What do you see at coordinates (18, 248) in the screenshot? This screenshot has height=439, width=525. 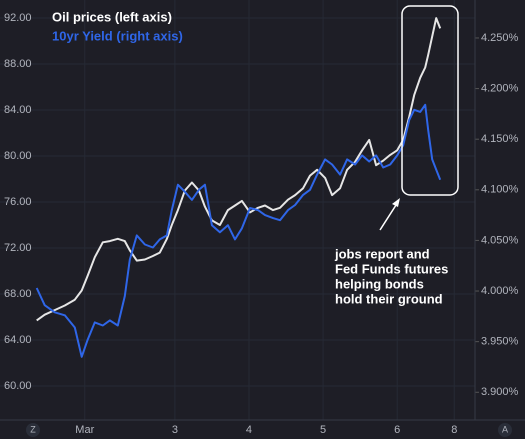 I see `y-tick-label: 72.00` at bounding box center [18, 248].